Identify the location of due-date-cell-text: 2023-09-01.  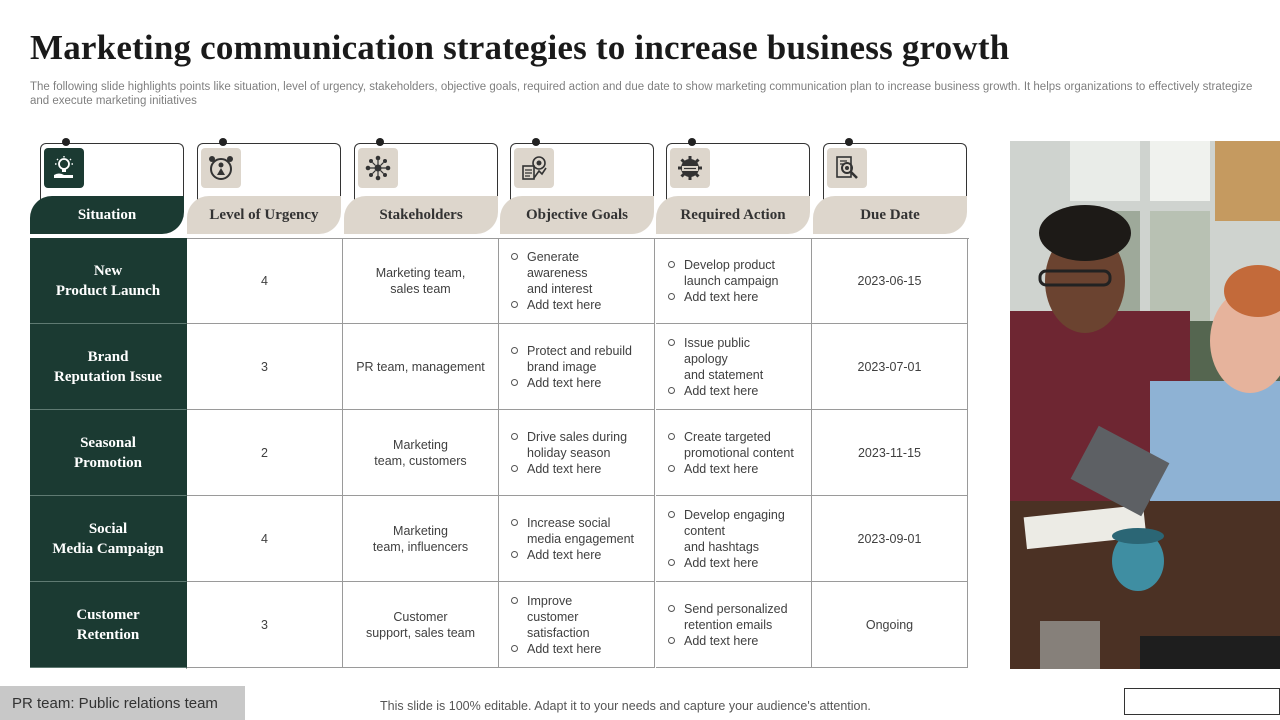
(889, 538).